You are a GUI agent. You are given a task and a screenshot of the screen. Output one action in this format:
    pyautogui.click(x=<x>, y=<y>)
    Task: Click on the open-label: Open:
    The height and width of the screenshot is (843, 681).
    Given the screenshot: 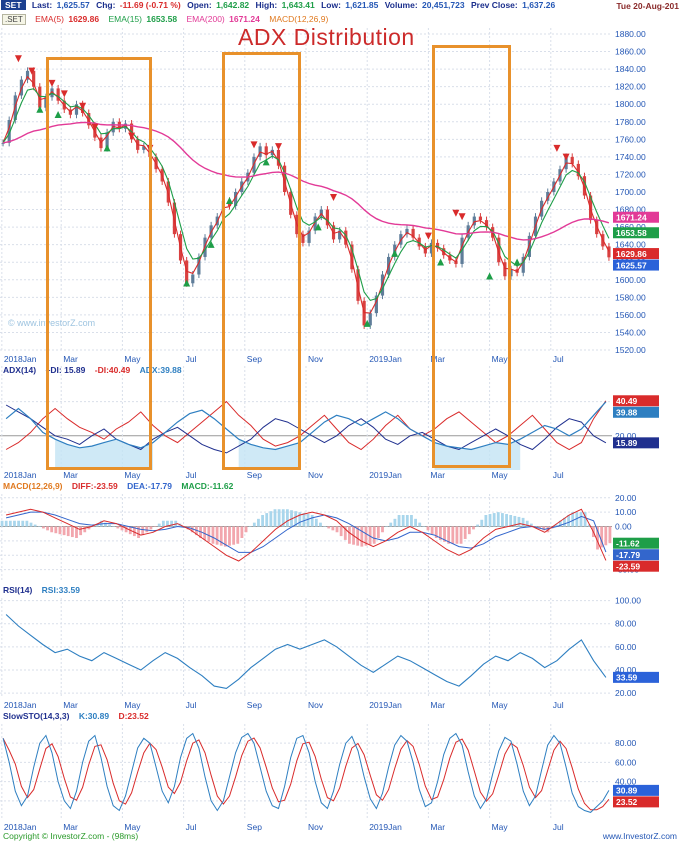 What is the action you would take?
    pyautogui.click(x=199, y=5)
    